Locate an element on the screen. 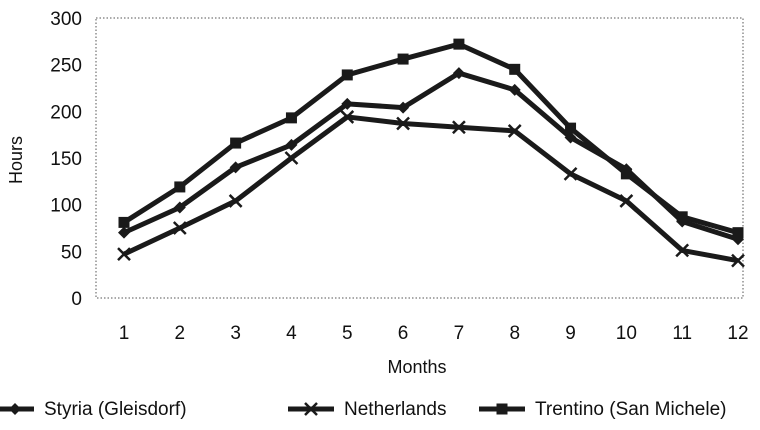 This screenshot has height=430, width=760. legend-item: Netherlands is located at coordinates (367, 409).